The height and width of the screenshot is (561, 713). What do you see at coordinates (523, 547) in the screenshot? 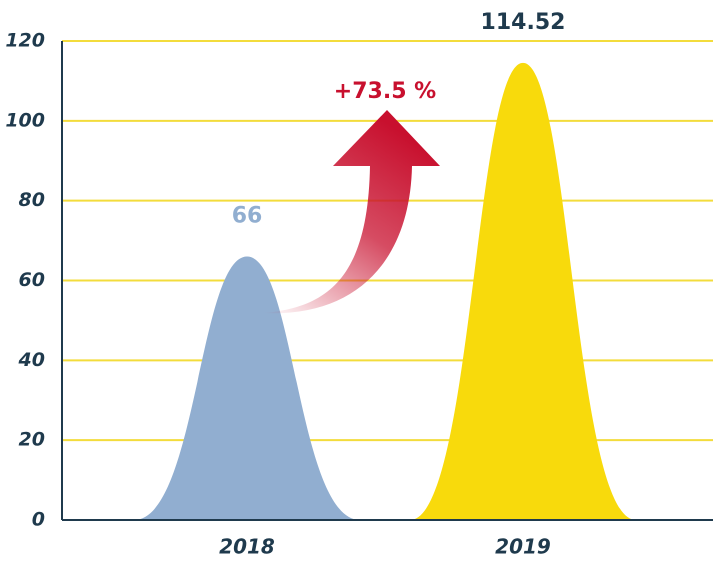
I see `x-tick-label: 2019` at bounding box center [523, 547].